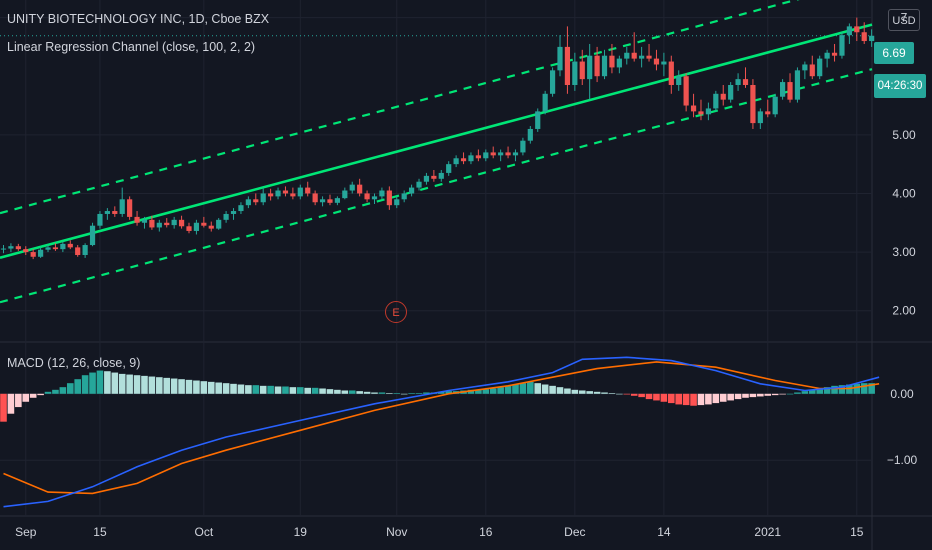 Image resolution: width=932 pixels, height=550 pixels. What do you see at coordinates (74, 363) in the screenshot?
I see `macd-label: MACD (12, 26, close, 9)` at bounding box center [74, 363].